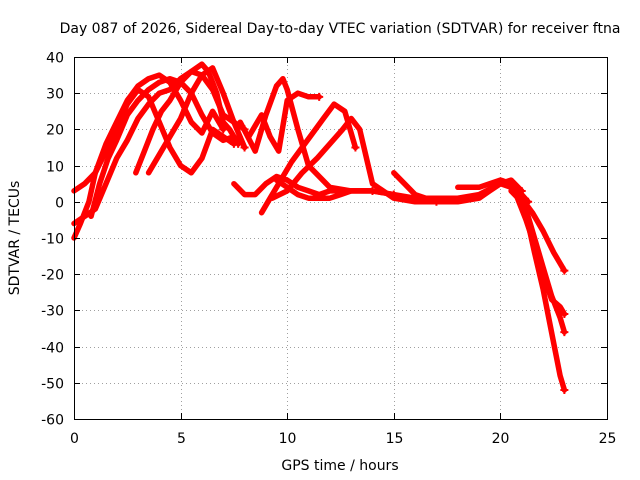 Image resolution: width=640 pixels, height=480 pixels. I want to click on y-tick-label: -40, so click(52, 349).